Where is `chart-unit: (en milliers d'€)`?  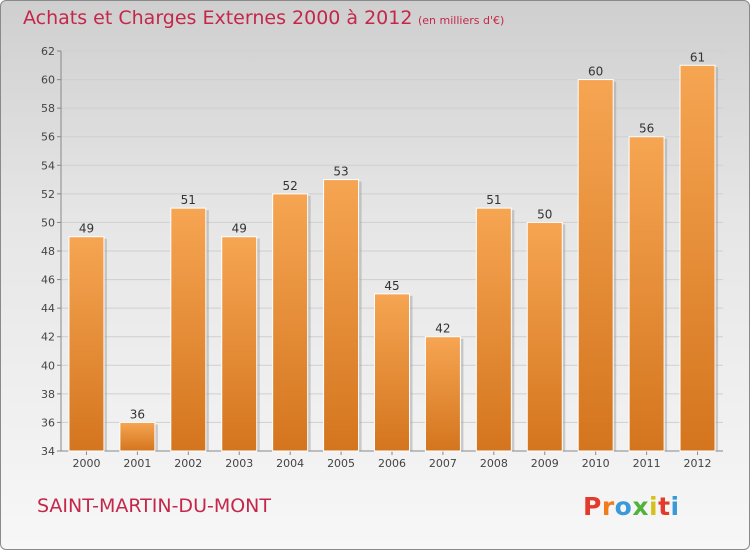
chart-unit: (en milliers d'€) is located at coordinates (461, 20).